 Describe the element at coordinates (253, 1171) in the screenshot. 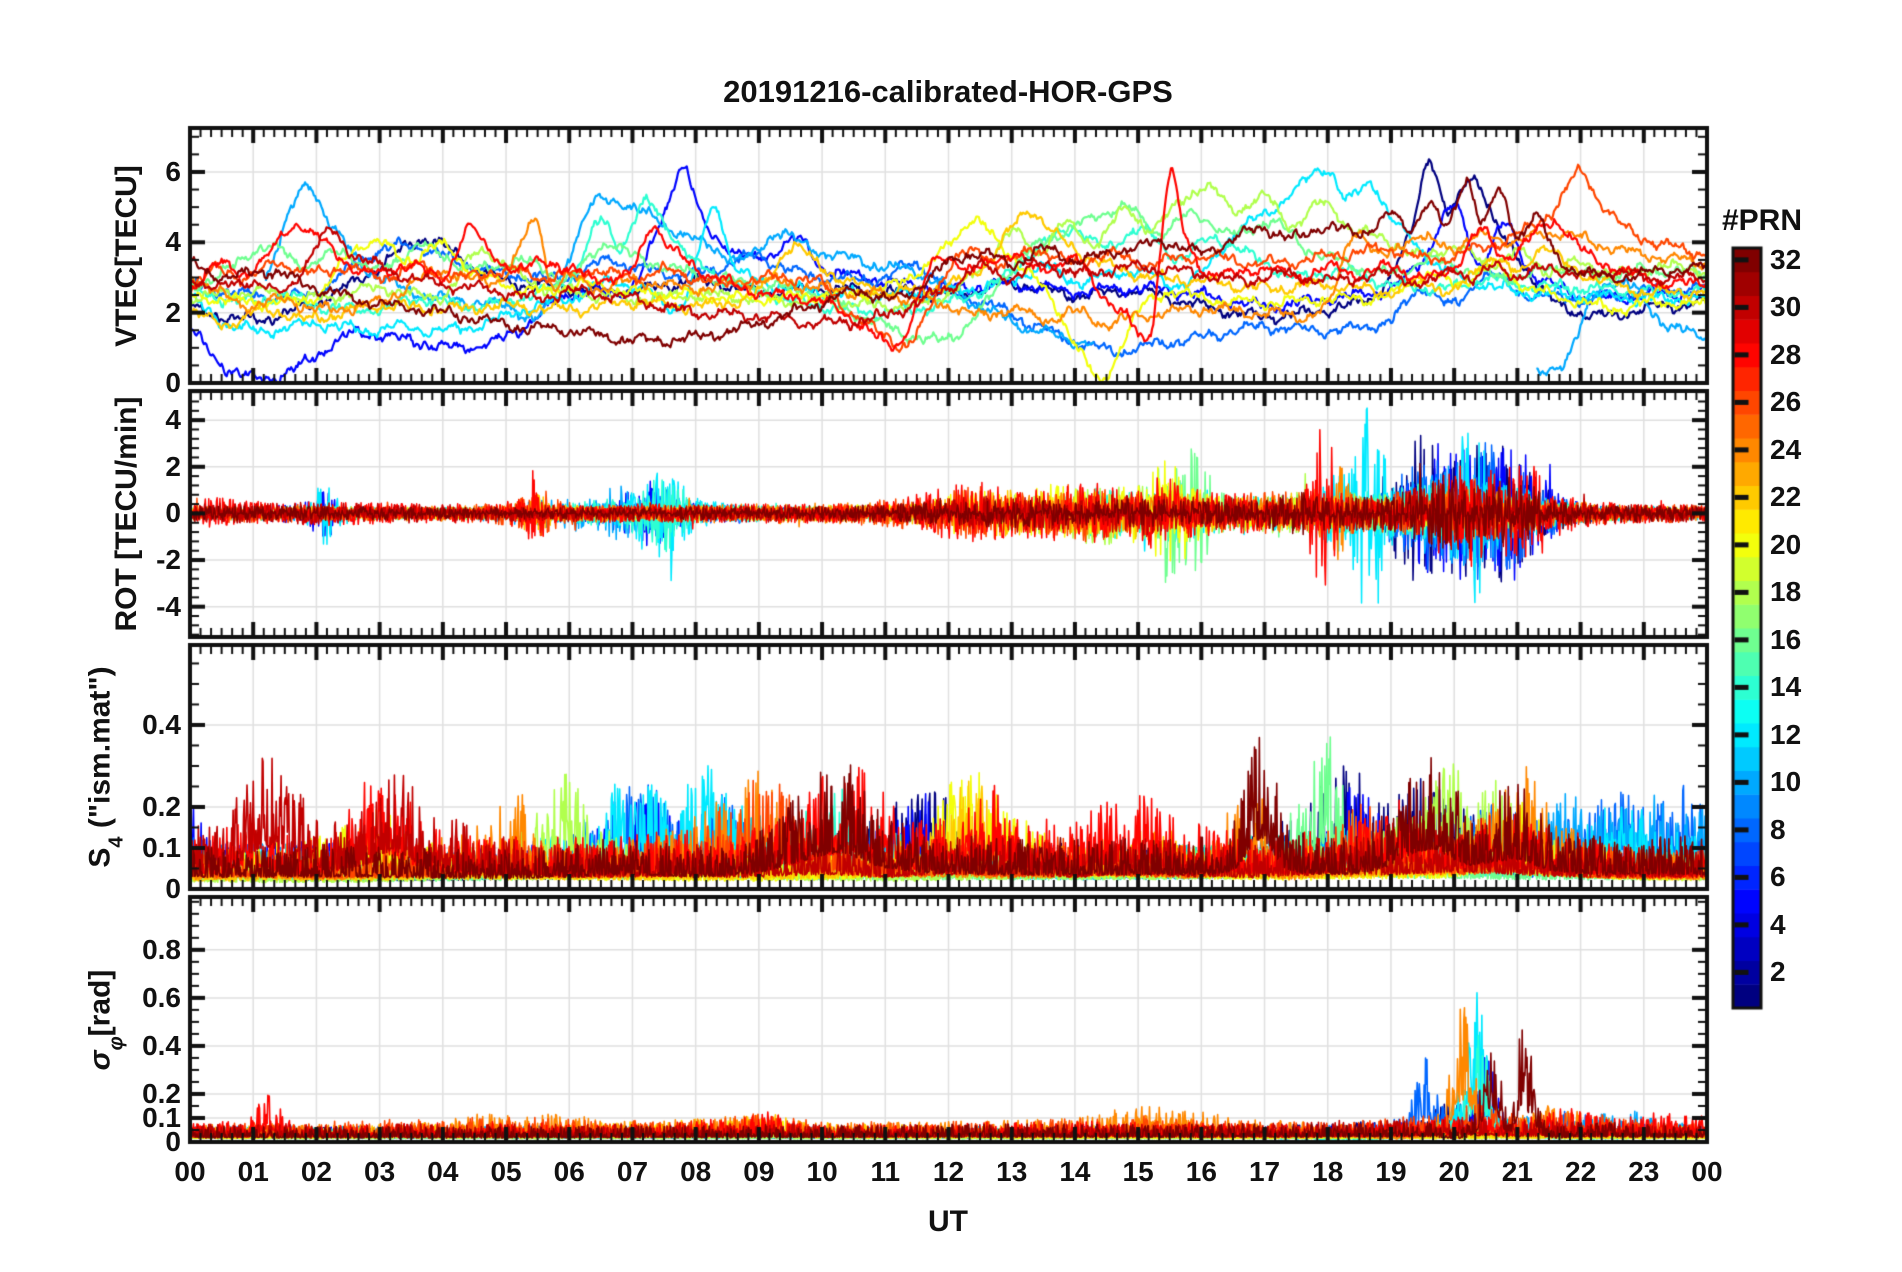

I see `x-tick-label: 01` at that location.